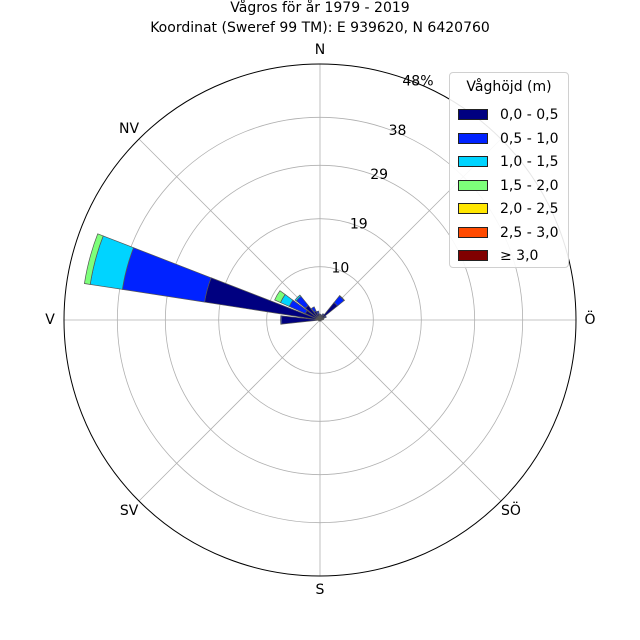  What do you see at coordinates (320, 50) in the screenshot?
I see `direction-label: N` at bounding box center [320, 50].